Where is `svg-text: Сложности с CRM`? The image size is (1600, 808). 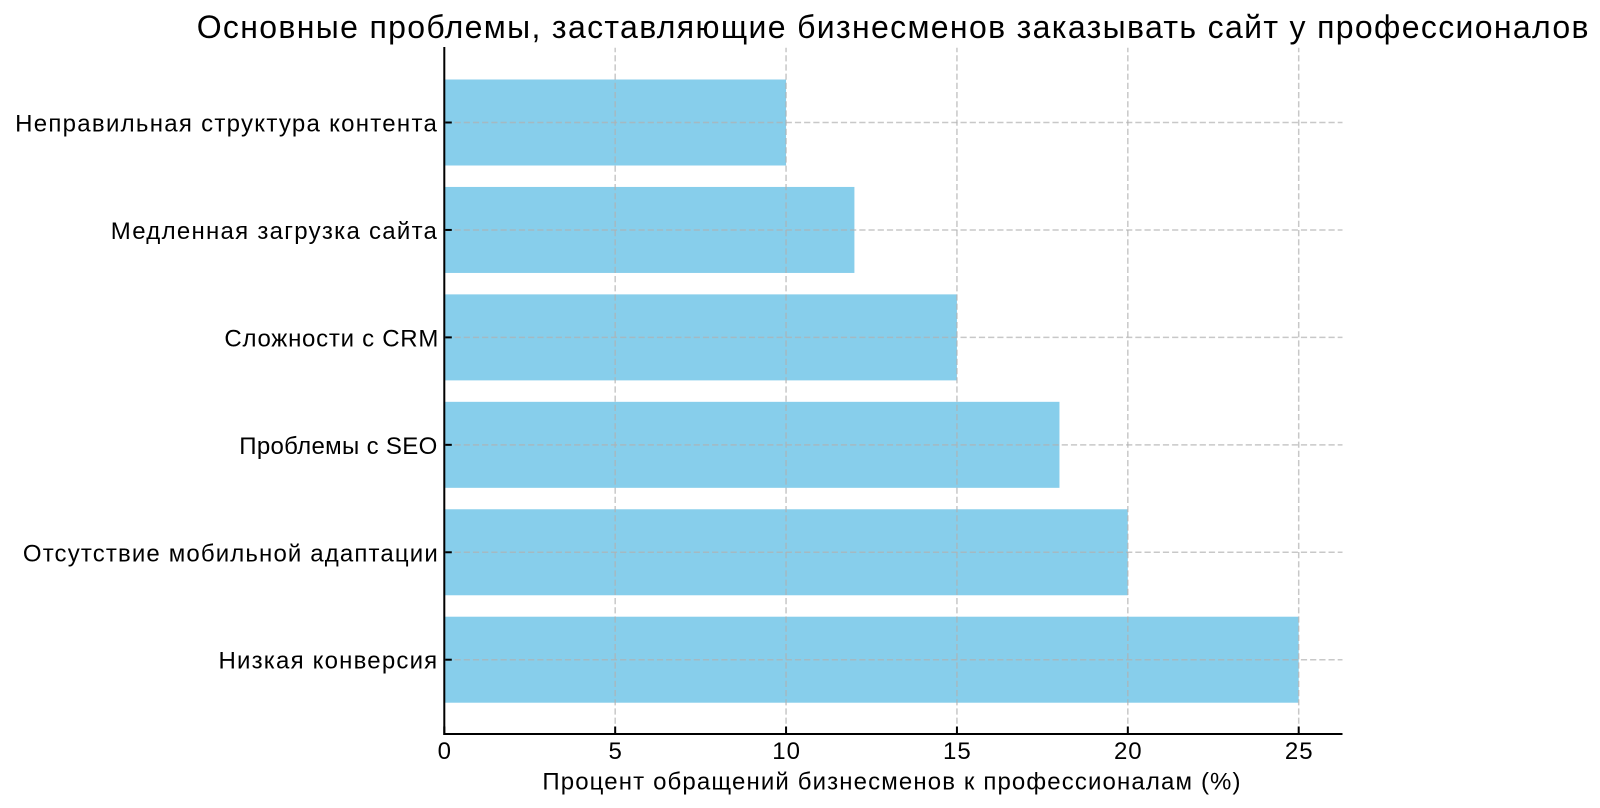
svg-text: Сложности с CRM is located at coordinates (331, 338).